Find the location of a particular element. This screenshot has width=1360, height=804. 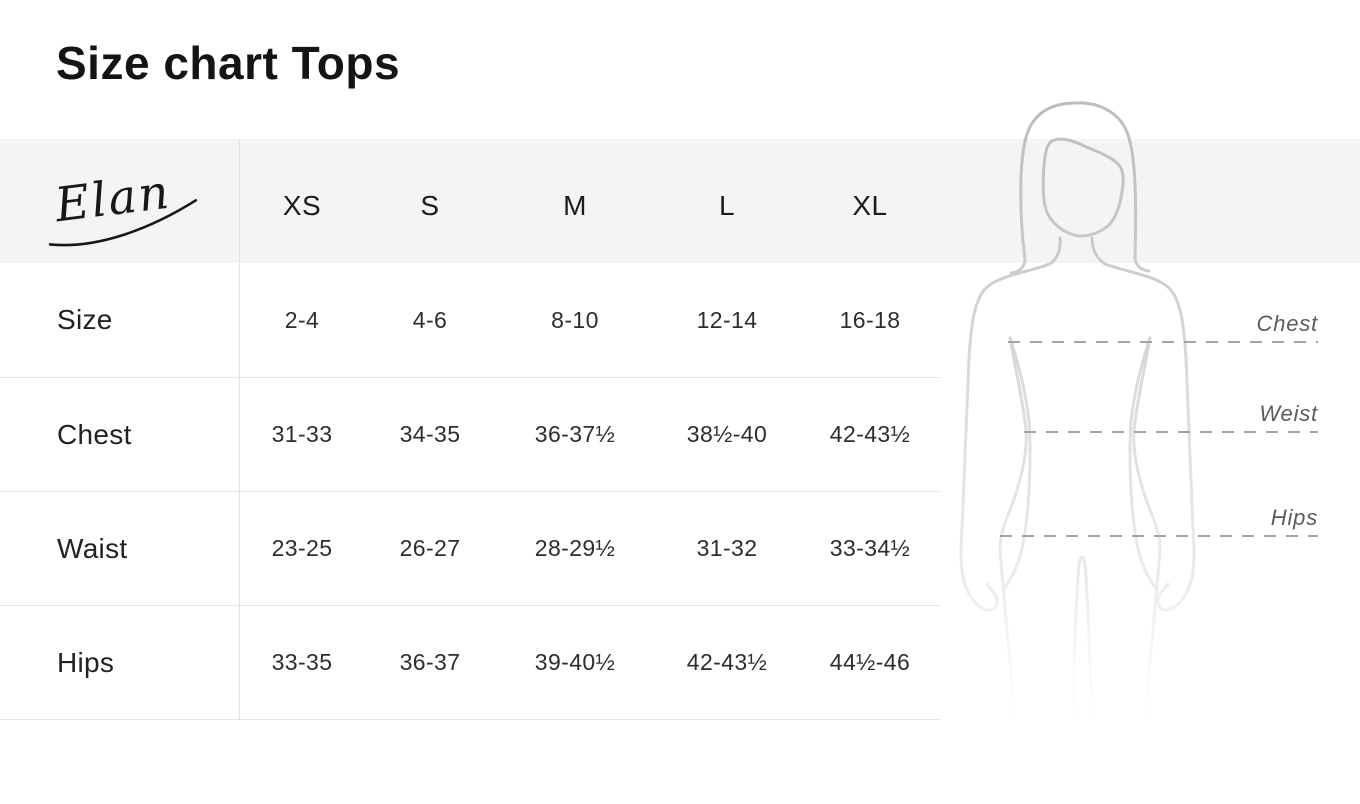

measurement-label-hips: Hips is located at coordinates (1294, 517).